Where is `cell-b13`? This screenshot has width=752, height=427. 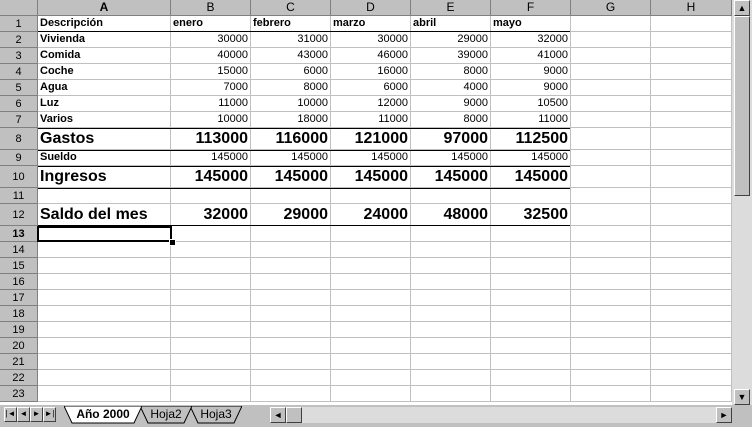
cell-b13 is located at coordinates (211, 234).